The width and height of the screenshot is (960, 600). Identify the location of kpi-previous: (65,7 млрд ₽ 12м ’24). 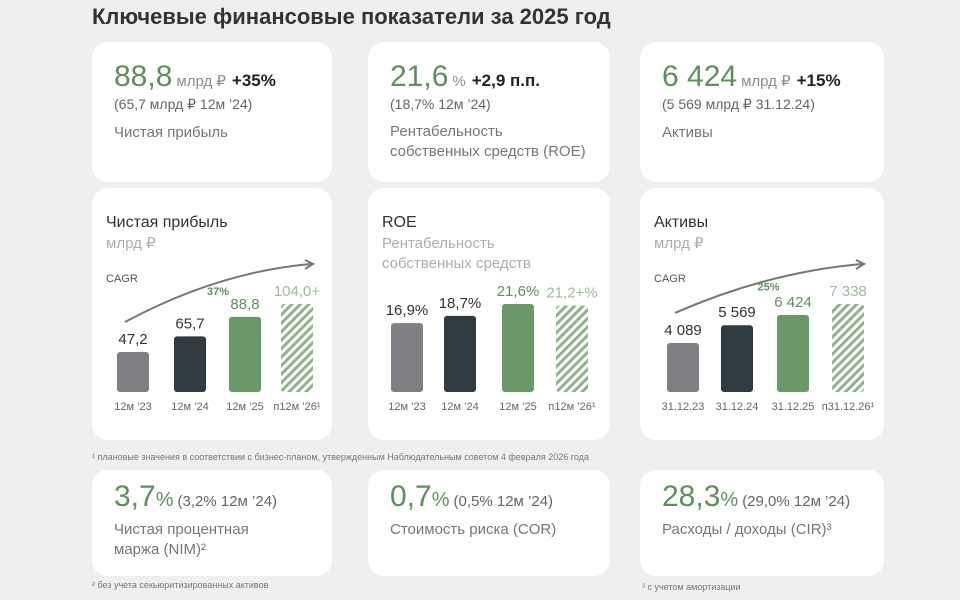
(183, 104).